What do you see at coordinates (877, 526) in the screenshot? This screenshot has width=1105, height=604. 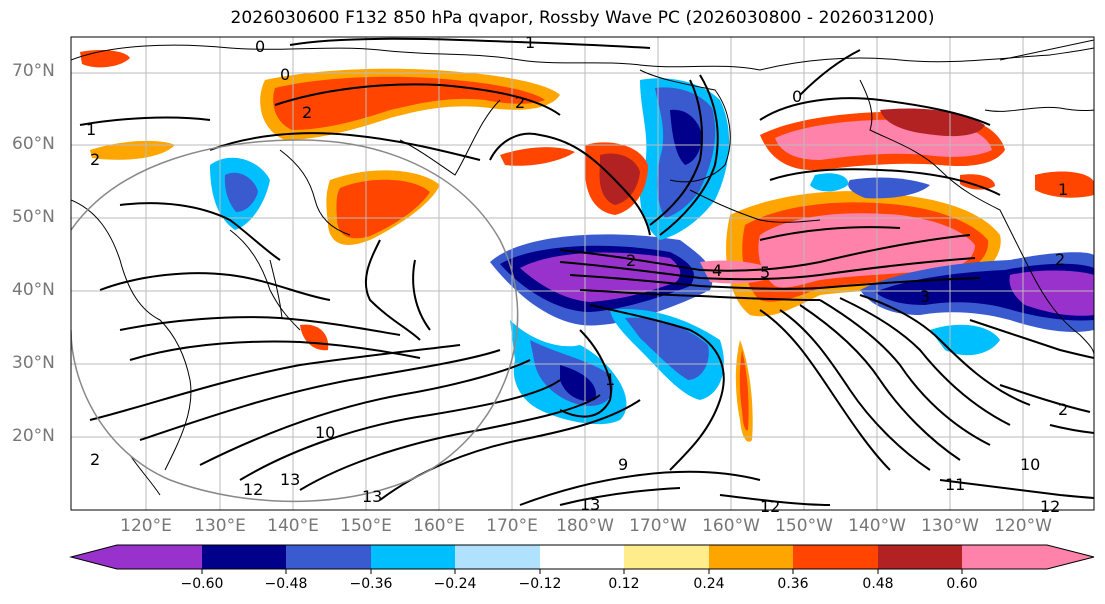 I see `lon-label: 140°W` at bounding box center [877, 526].